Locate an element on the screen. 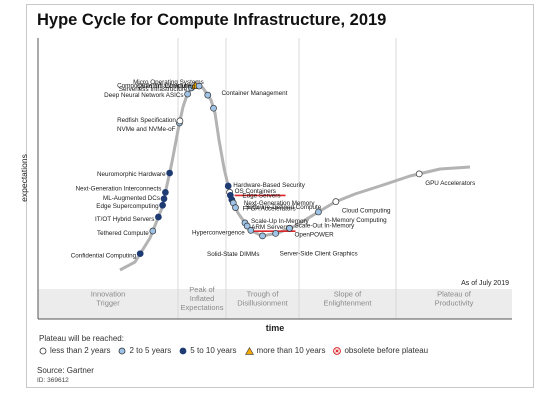 This screenshot has width=554, height=400. legend-title: Plateau will be reached: is located at coordinates (81, 338).